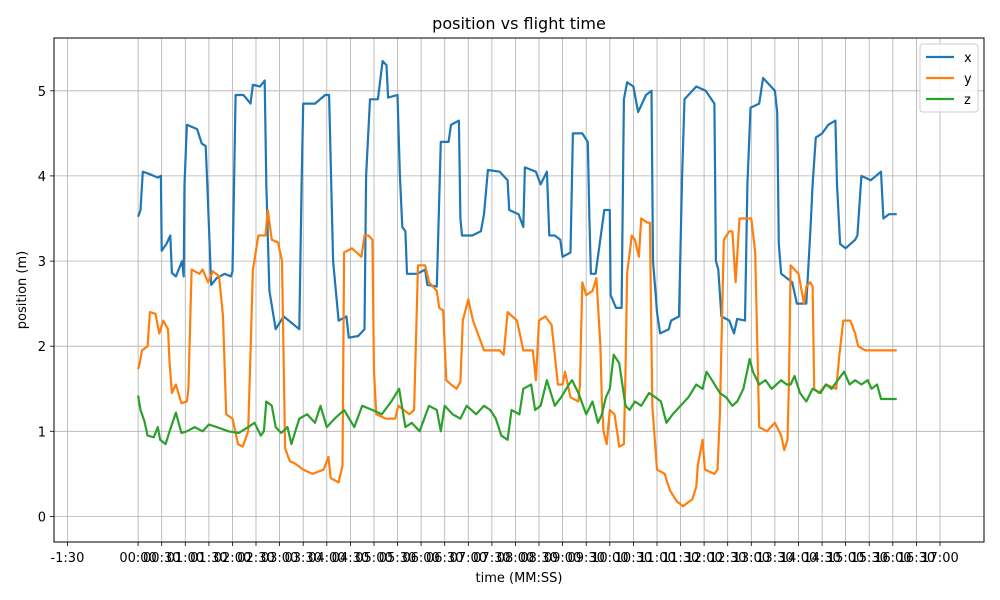 The height and width of the screenshot is (600, 1000). I want to click on x-tick-label: 05:00, so click(373, 558).